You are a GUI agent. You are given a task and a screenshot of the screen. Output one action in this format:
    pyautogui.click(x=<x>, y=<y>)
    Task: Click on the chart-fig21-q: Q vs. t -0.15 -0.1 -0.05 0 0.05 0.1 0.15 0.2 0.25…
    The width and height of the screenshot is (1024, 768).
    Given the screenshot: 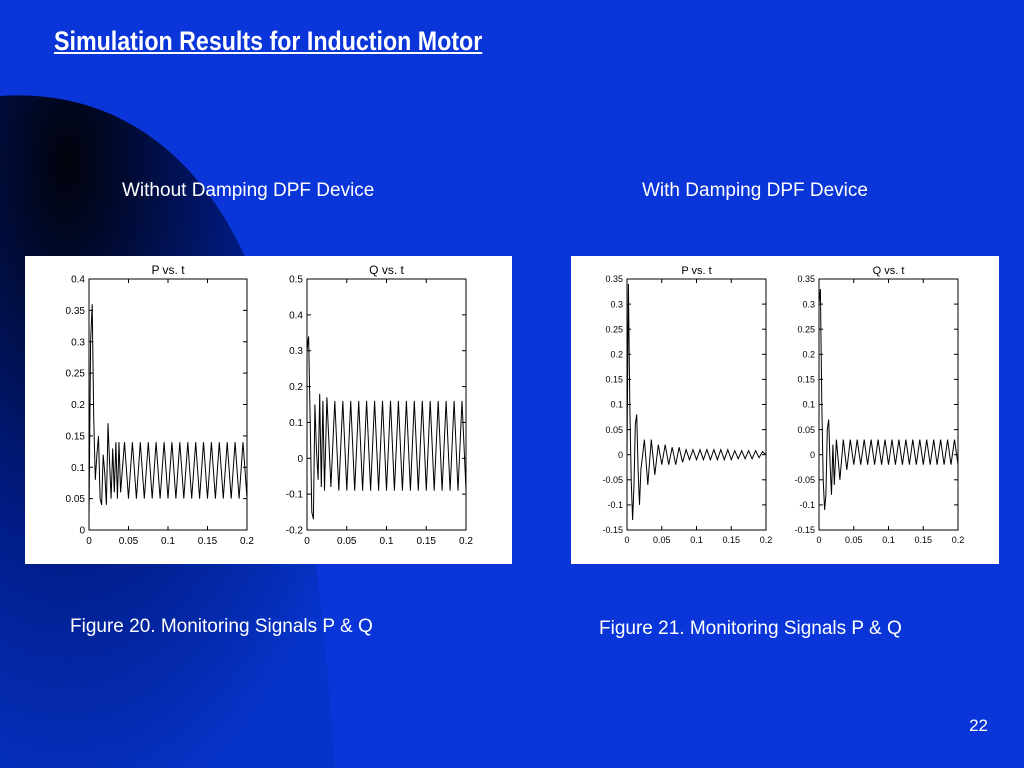 What is the action you would take?
    pyautogui.click(x=879, y=405)
    